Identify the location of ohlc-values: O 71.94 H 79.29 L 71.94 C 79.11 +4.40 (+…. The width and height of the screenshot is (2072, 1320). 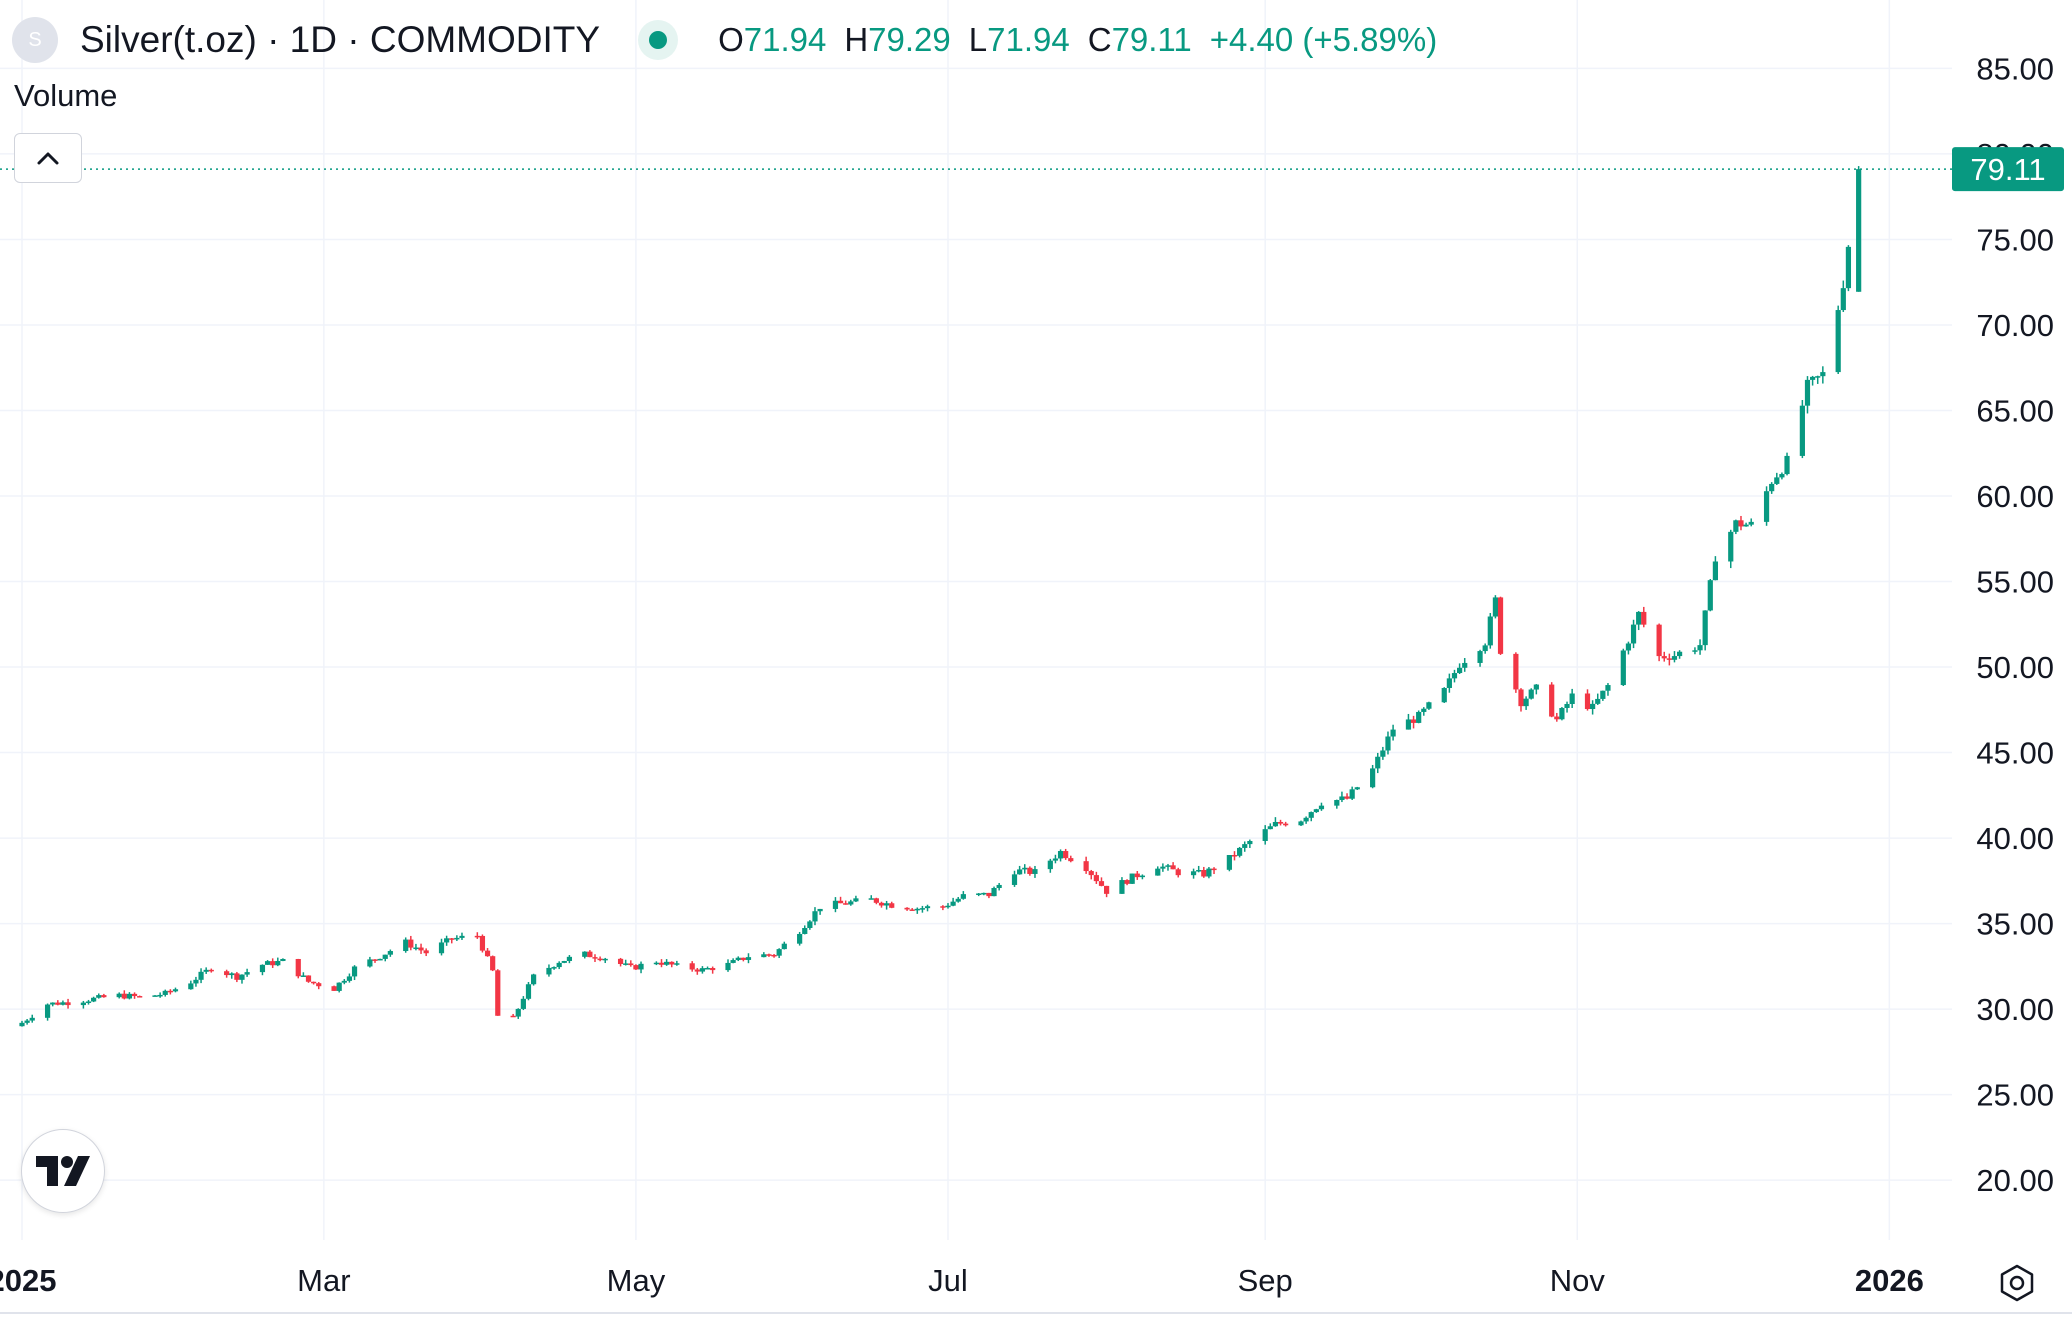
(1077, 40).